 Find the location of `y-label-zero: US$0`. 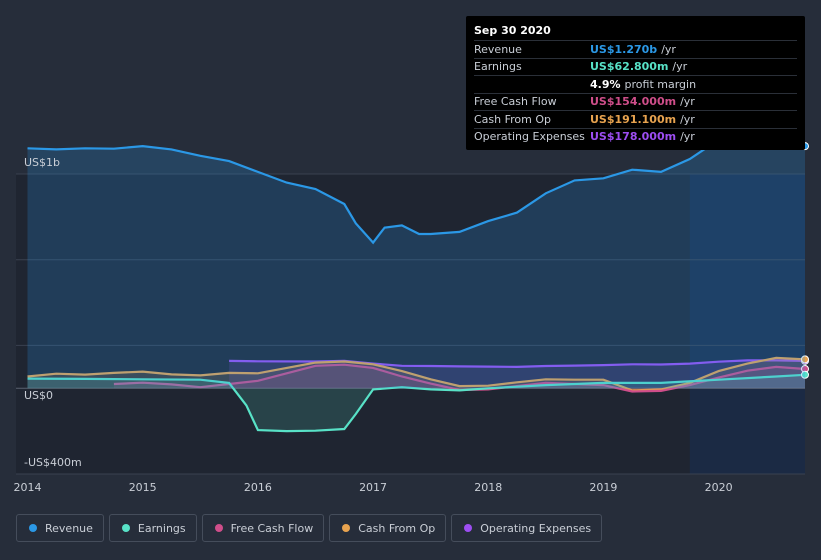

y-label-zero: US$0 is located at coordinates (38, 395).